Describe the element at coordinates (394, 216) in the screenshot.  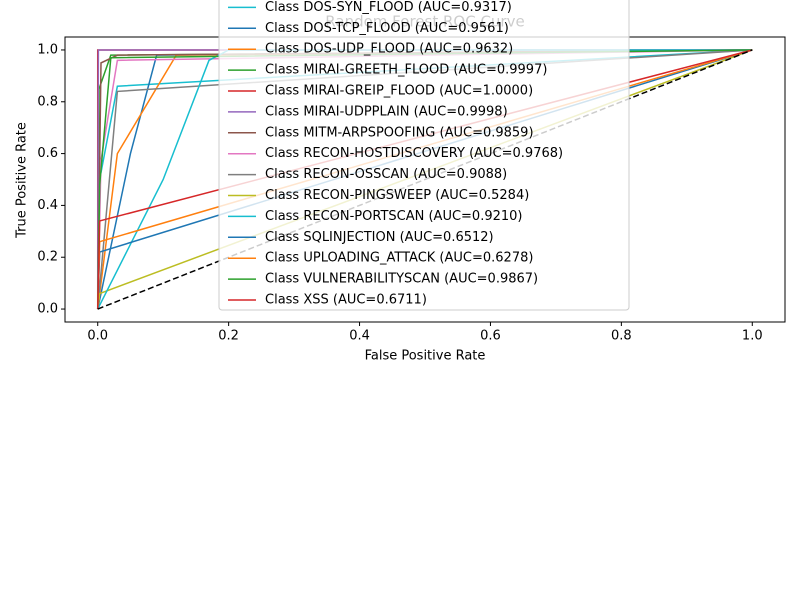
I see `legend-label: Class RECON-PORTSCAN (AUC=0.9210)` at that location.